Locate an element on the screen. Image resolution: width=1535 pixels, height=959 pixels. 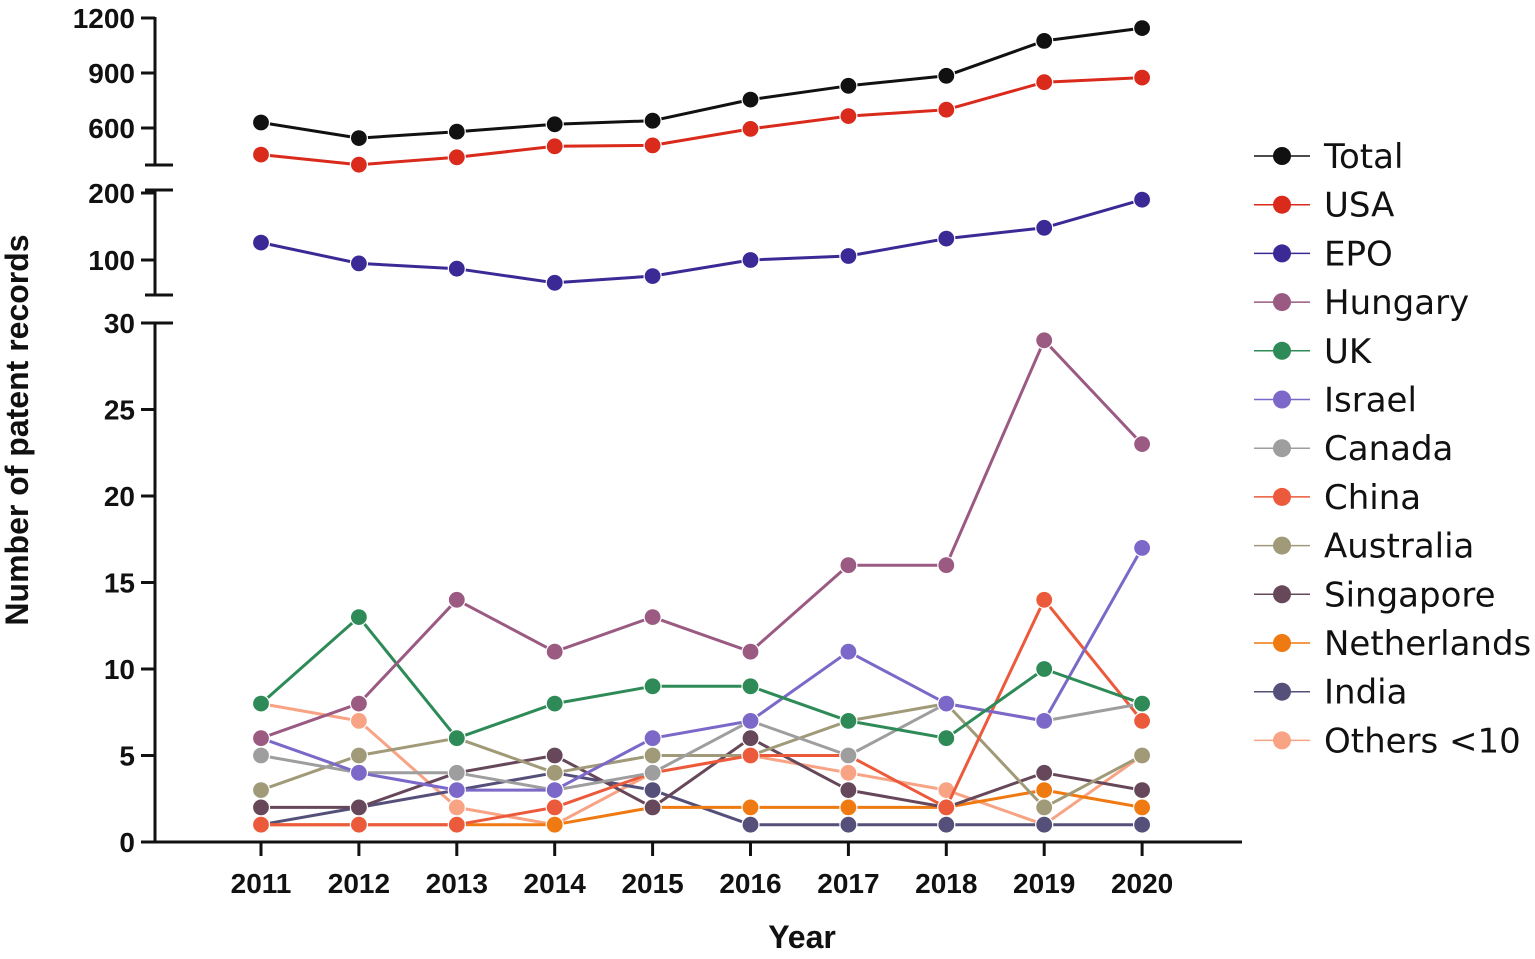
legend-label: USA is located at coordinates (1359, 206).